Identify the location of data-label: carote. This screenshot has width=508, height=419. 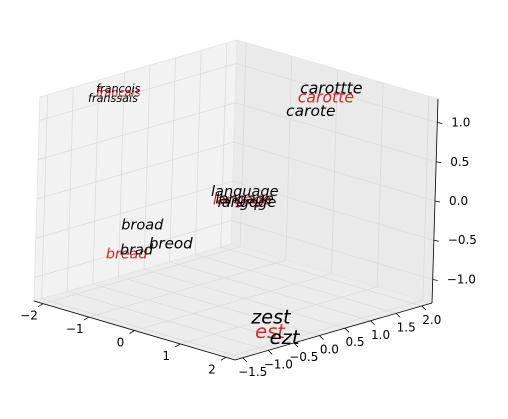
(311, 111).